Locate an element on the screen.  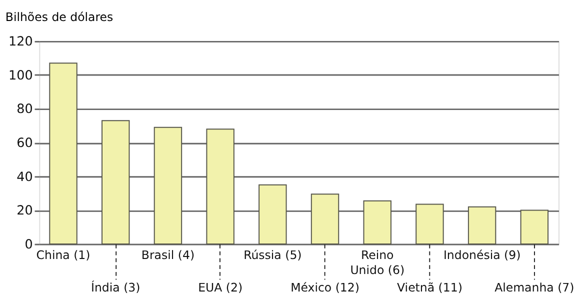
y-tick-label: 60 is located at coordinates (24, 144).